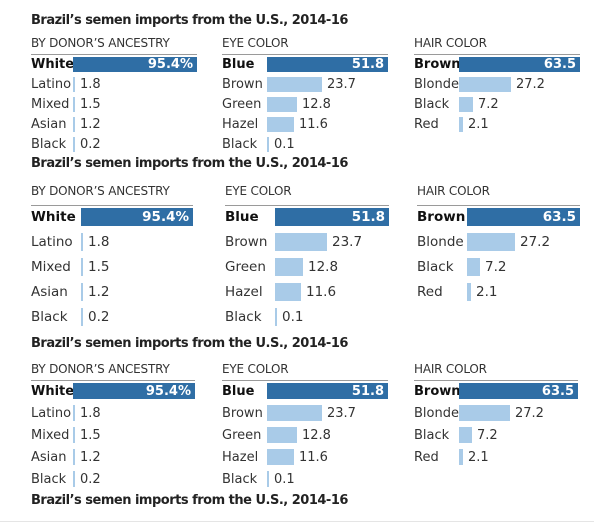 This screenshot has width=594, height=528. Describe the element at coordinates (297, 521) in the screenshot. I see `bottom-divider` at that location.